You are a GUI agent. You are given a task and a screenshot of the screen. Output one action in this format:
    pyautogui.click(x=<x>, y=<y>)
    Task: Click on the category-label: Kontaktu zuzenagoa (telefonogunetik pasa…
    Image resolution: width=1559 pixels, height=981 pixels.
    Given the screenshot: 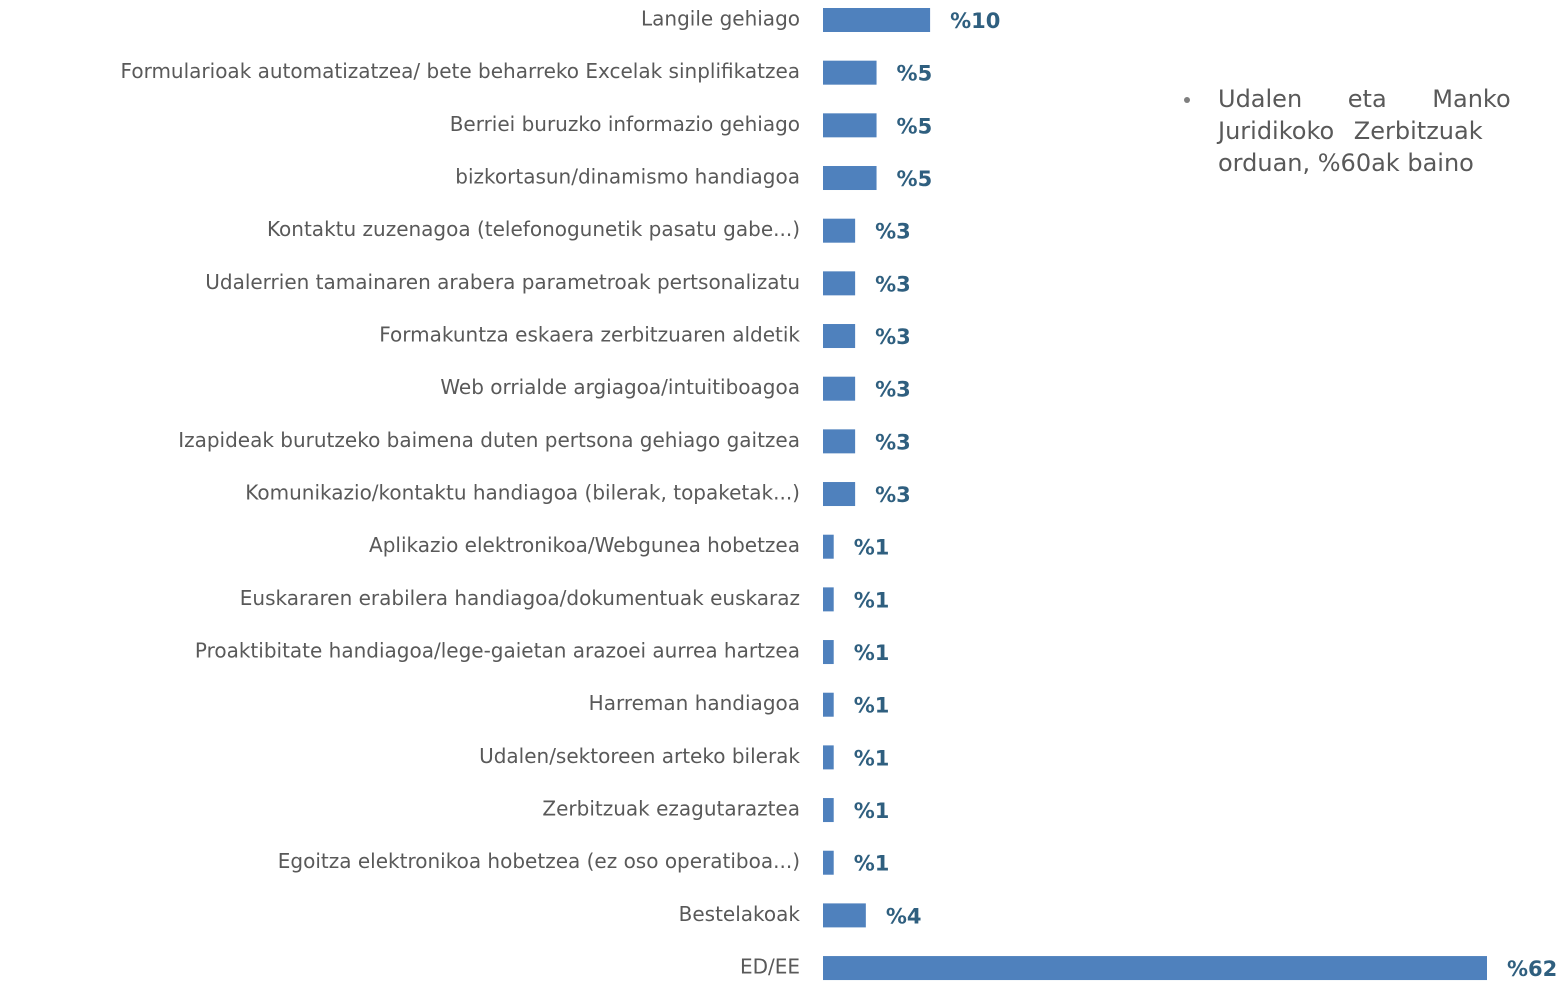 What is the action you would take?
    pyautogui.click(x=533, y=229)
    